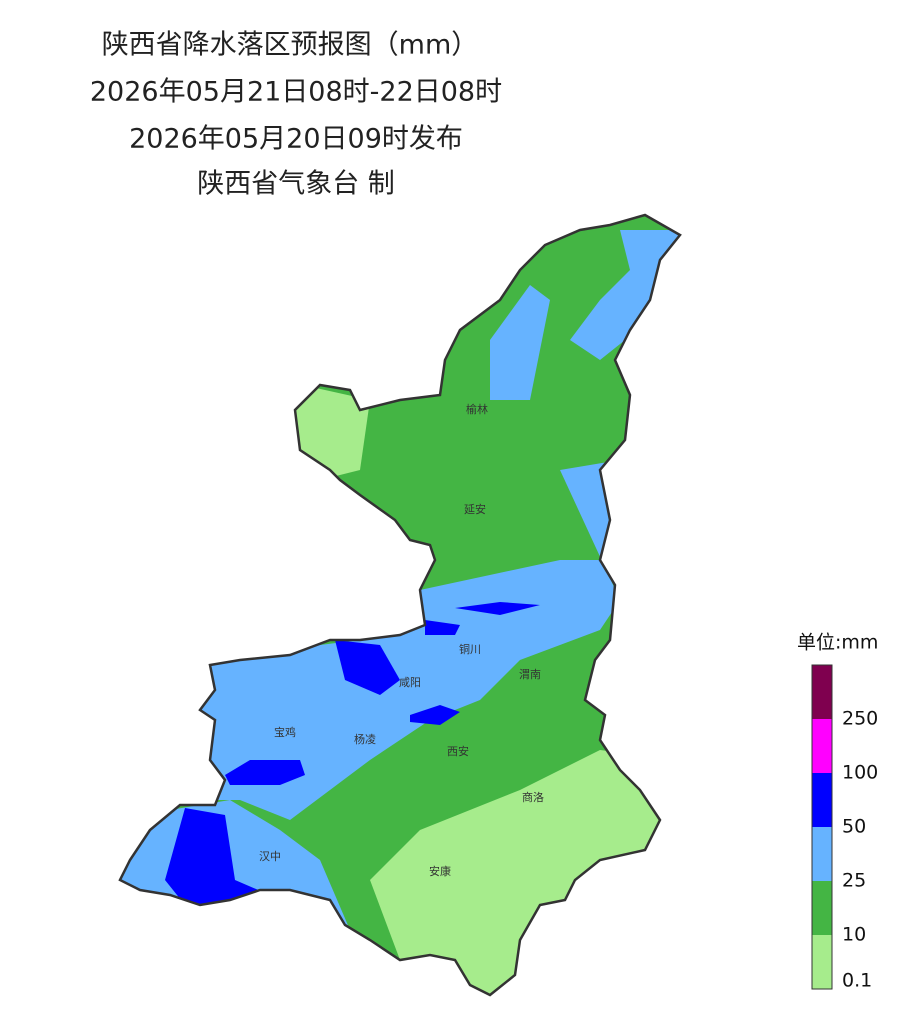 This screenshot has width=900, height=1024. I want to click on city-label: 咸阳, so click(410, 682).